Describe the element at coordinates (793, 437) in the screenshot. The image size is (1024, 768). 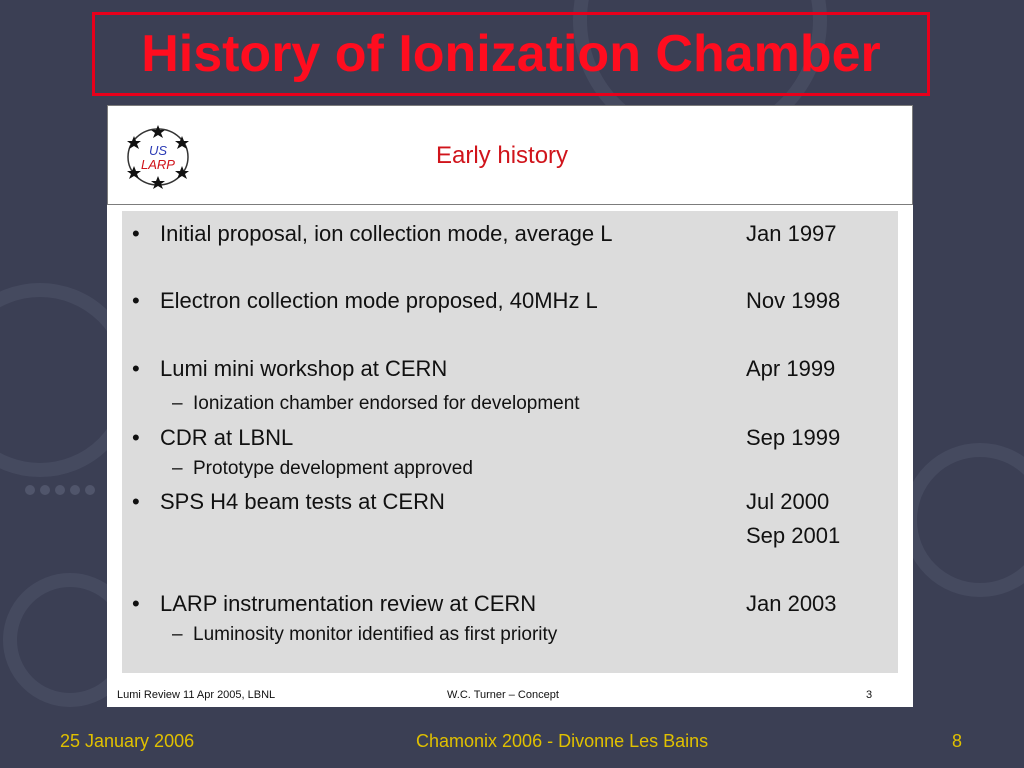
I see `item-date: Sep 1999` at that location.